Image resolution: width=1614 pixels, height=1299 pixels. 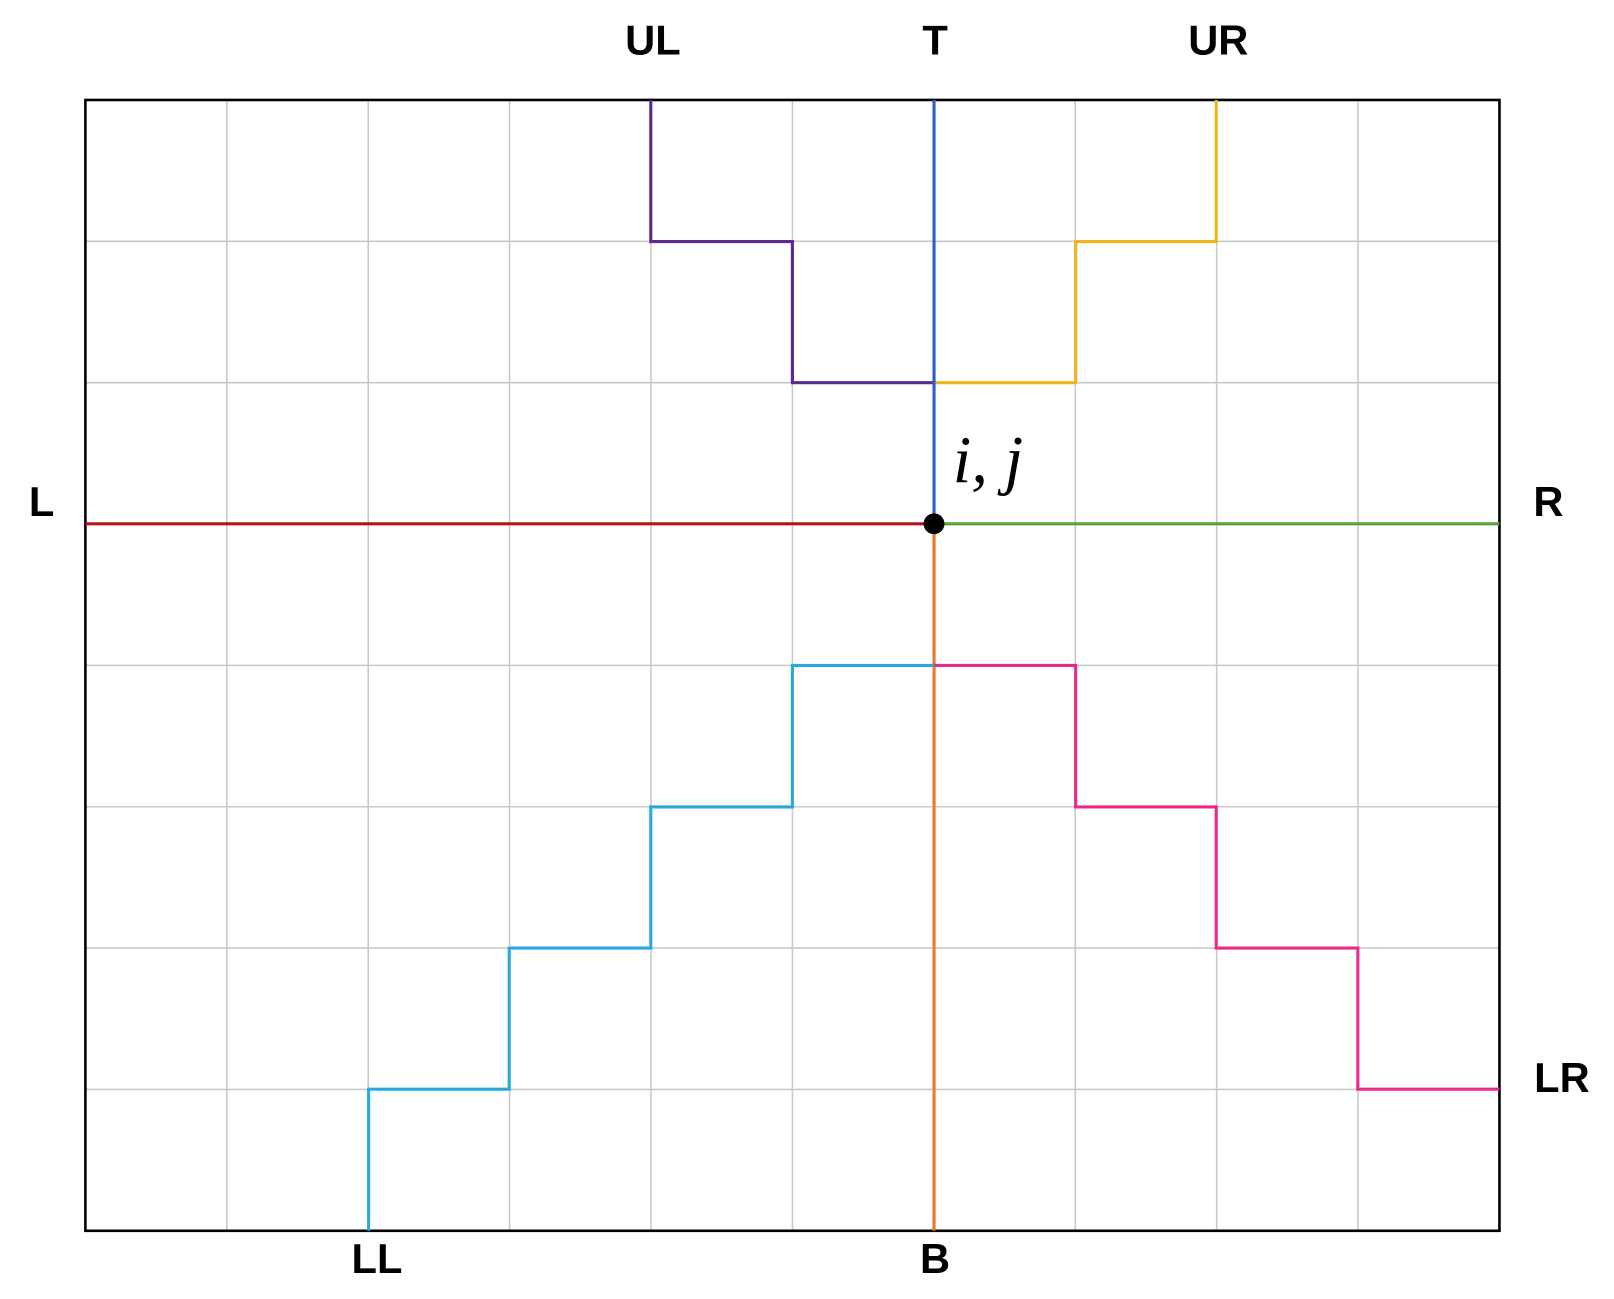 I want to click on label-b: B, so click(x=935, y=1258).